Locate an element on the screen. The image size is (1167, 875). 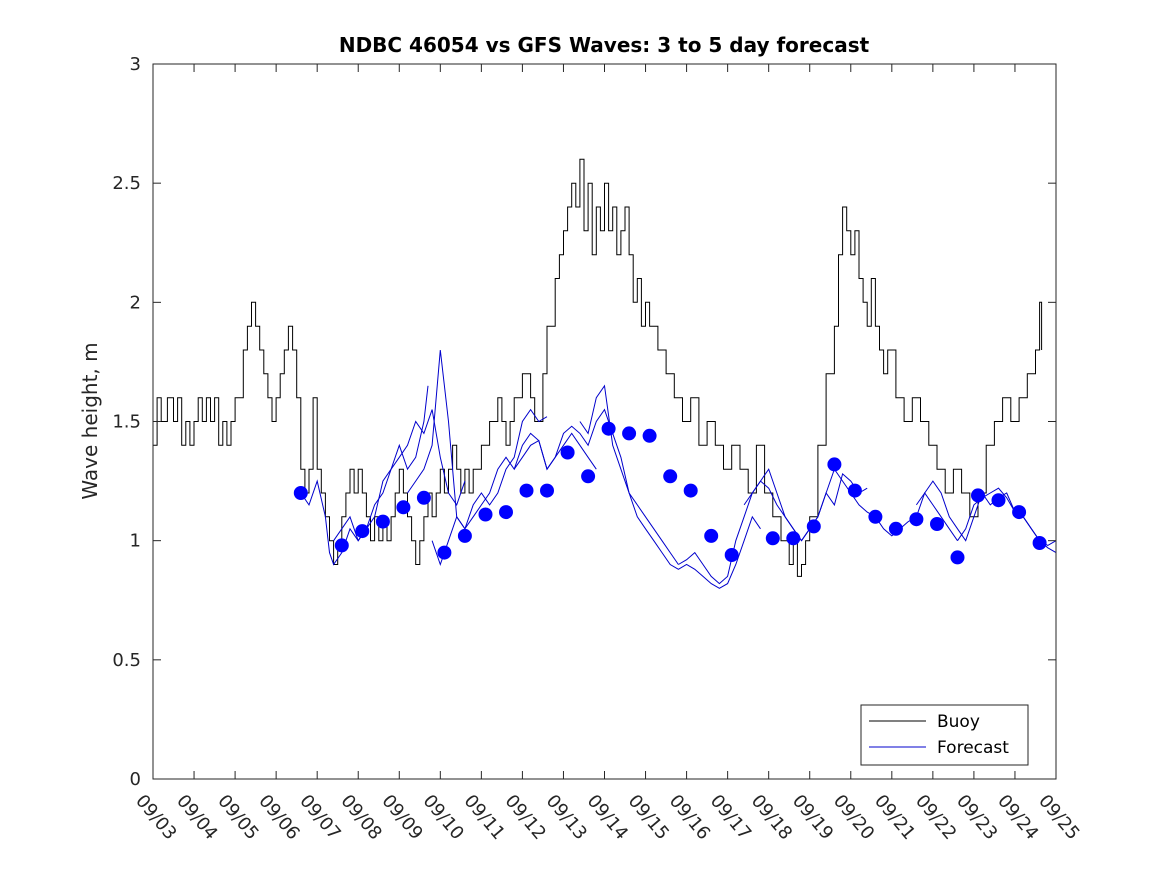
x-tick-label: 09/07 is located at coordinates (319, 817).